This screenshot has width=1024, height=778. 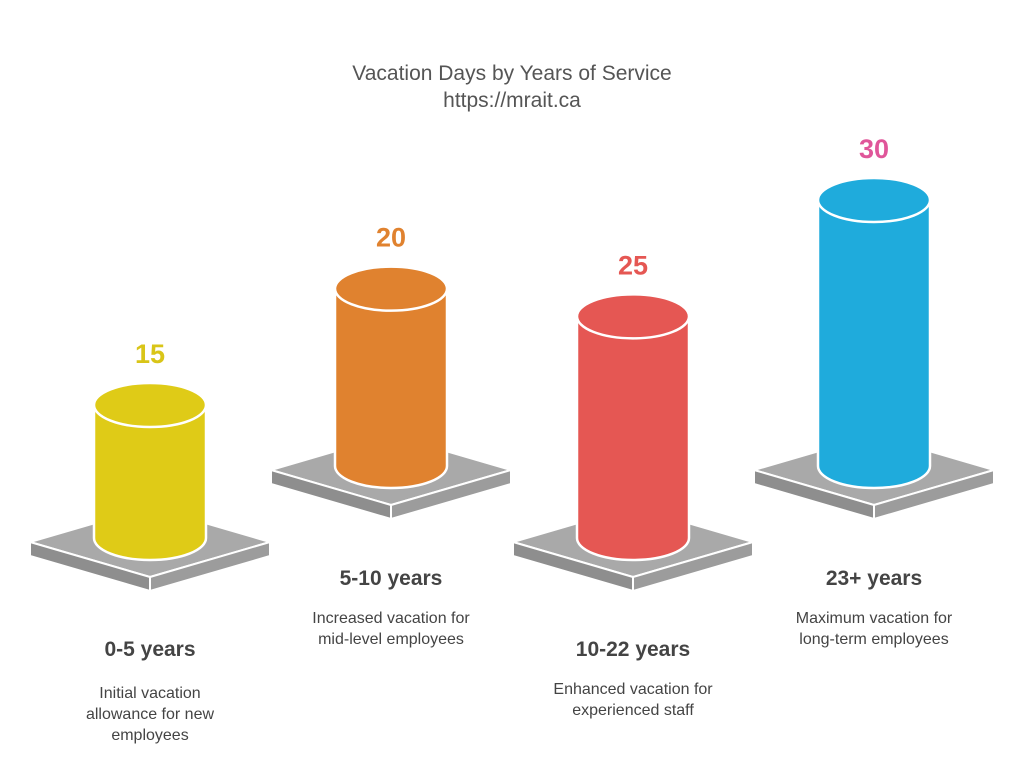 What do you see at coordinates (633, 689) in the screenshot?
I see `category-description-line: Enhanced vacation for` at bounding box center [633, 689].